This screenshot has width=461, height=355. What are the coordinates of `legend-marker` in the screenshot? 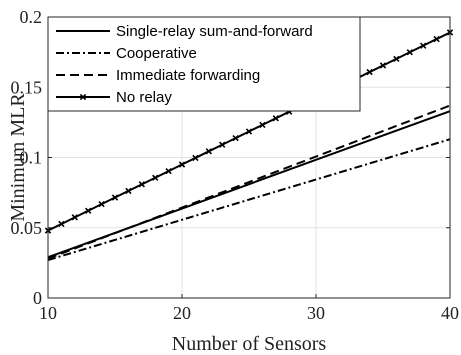 It's located at (83, 97).